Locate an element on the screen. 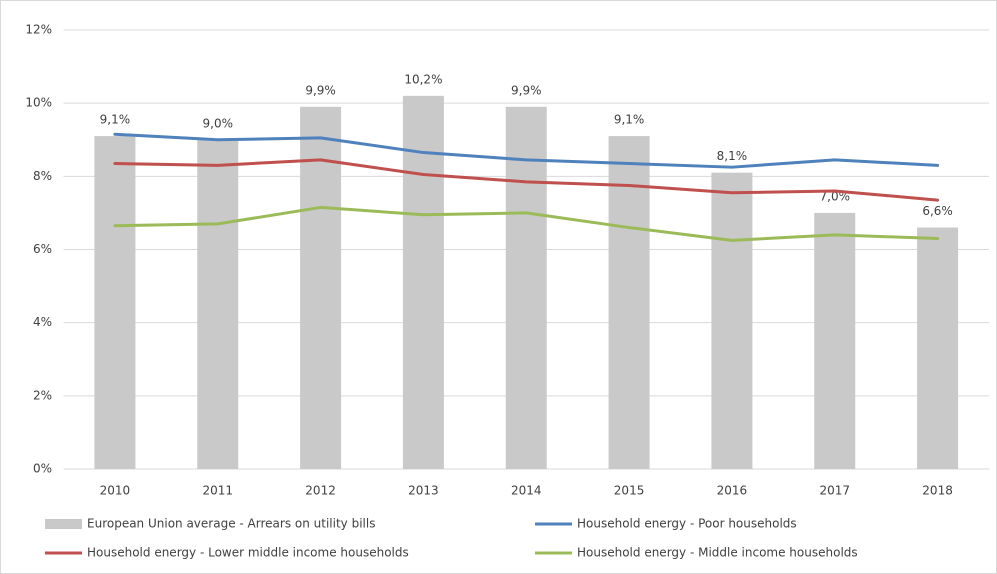 The width and height of the screenshot is (997, 574). x-tick-label: 2011 is located at coordinates (217, 491).